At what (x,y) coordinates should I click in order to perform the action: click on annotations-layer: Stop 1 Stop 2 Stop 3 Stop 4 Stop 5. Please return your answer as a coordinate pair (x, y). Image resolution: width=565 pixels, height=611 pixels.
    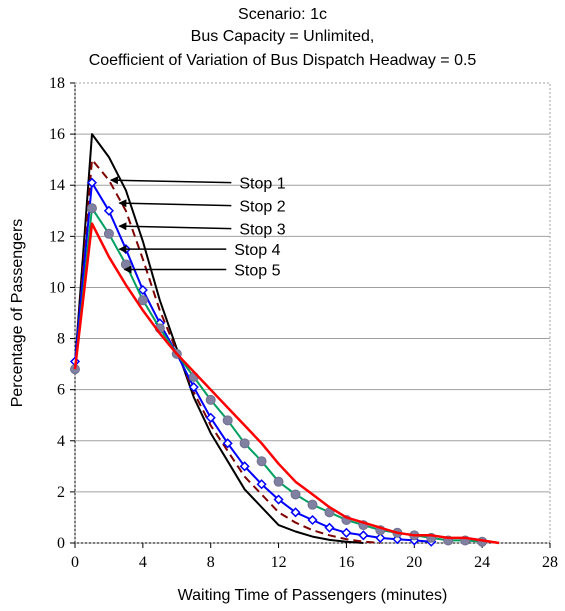
    Looking at the image, I should click on (197, 228).